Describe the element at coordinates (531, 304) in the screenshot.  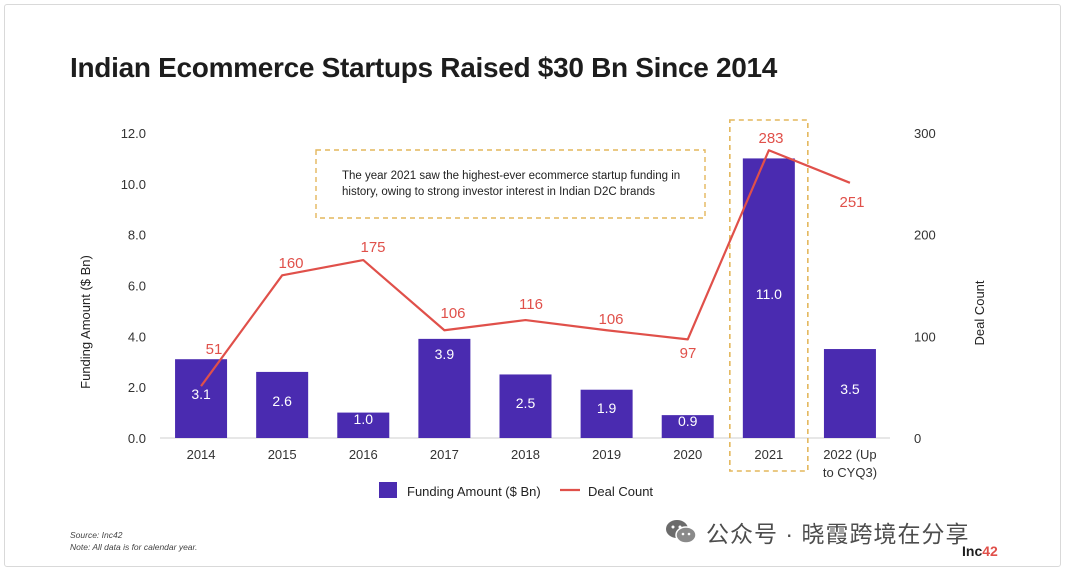
I see `deal-count-label: 116` at that location.